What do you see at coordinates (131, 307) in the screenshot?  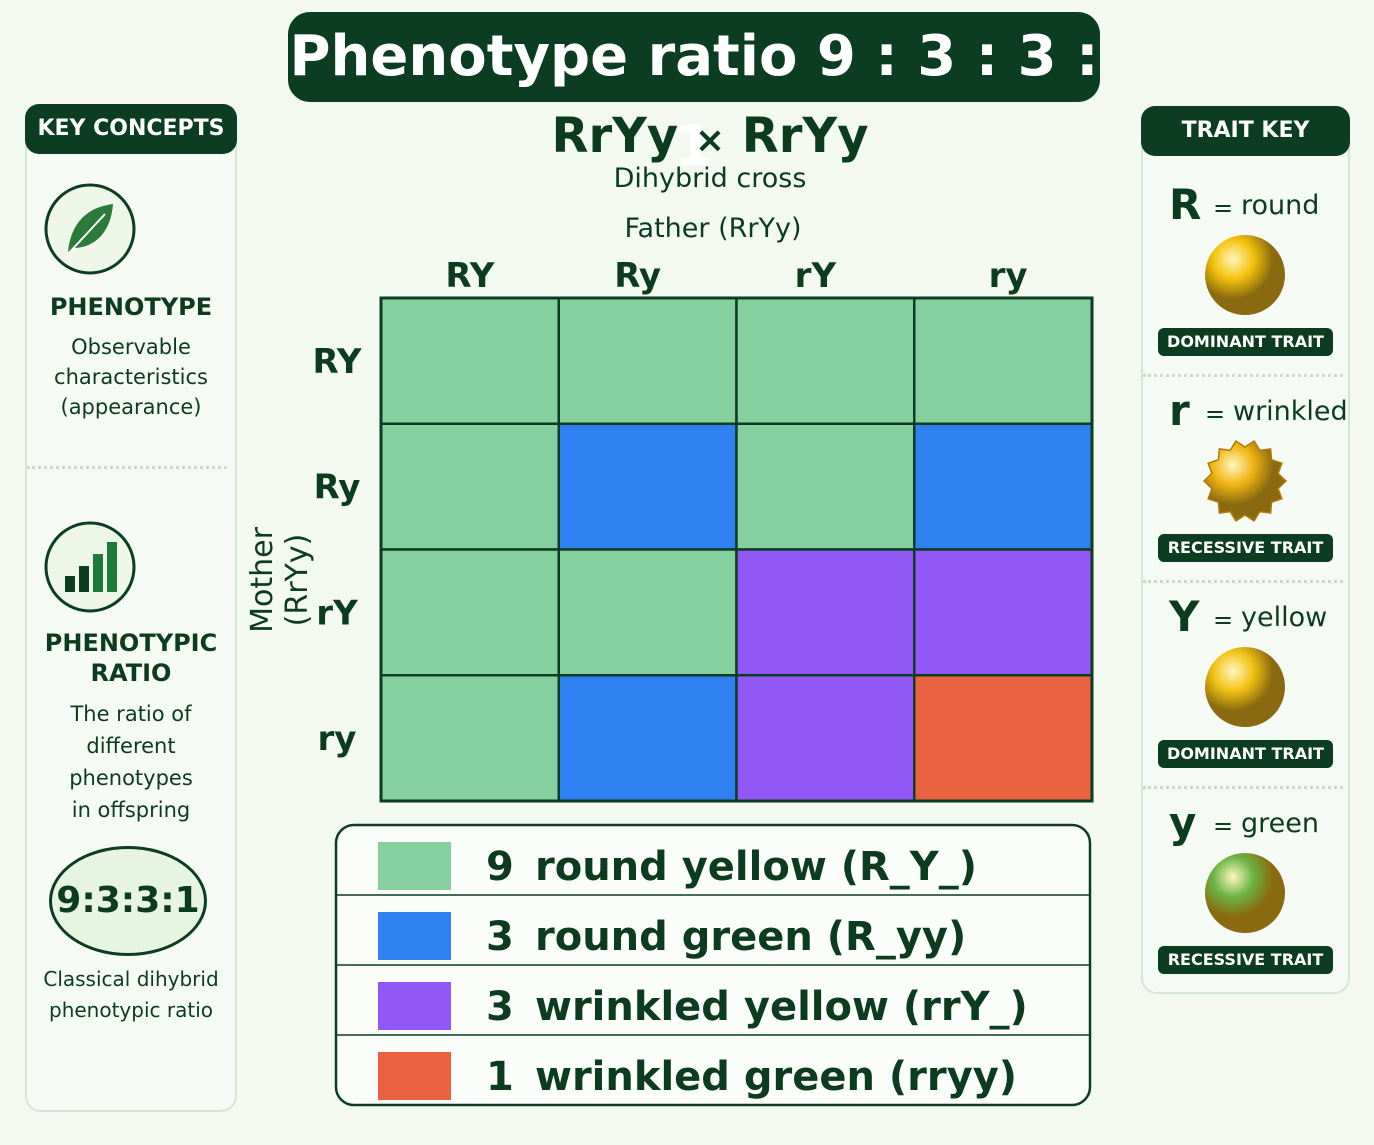 I see `concept-heading: PHENOTYPE` at bounding box center [131, 307].